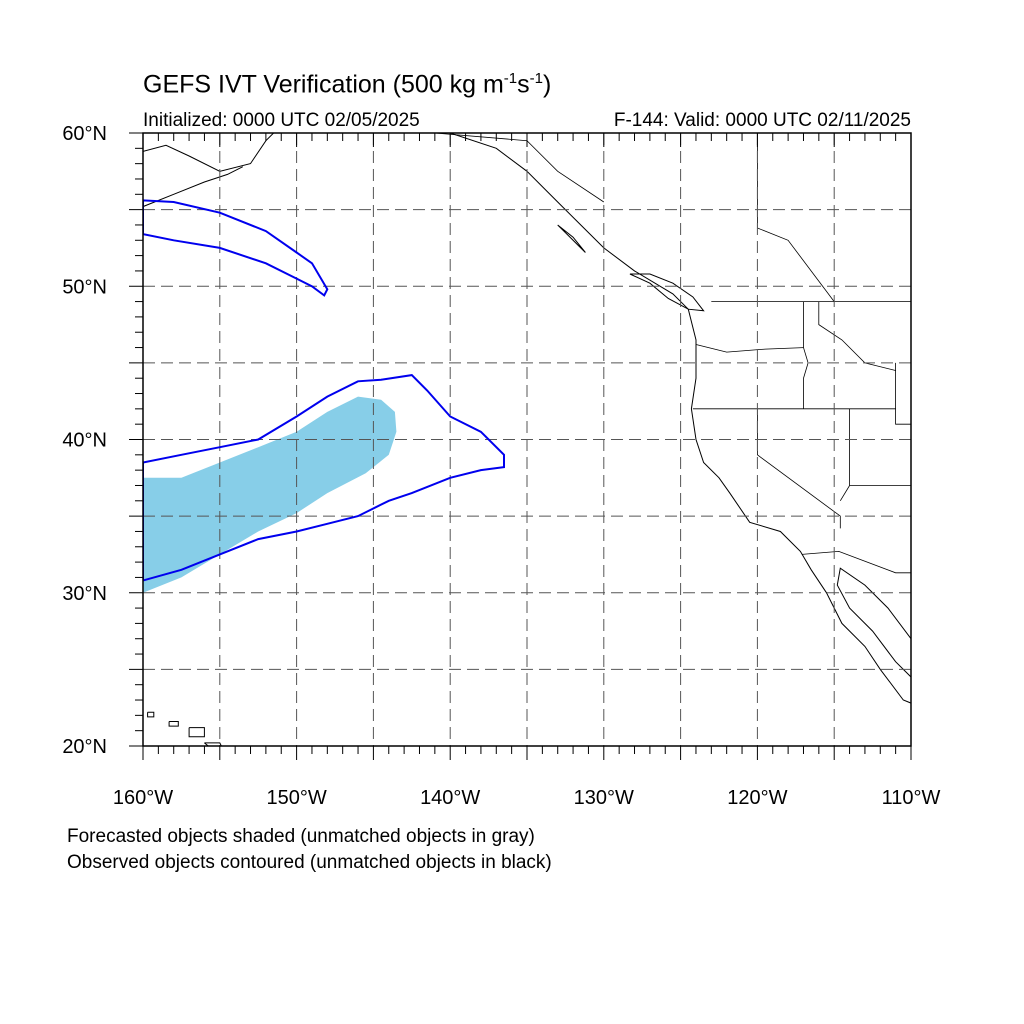  Describe the element at coordinates (903, 393) in the screenshot. I see `border-wy` at that location.